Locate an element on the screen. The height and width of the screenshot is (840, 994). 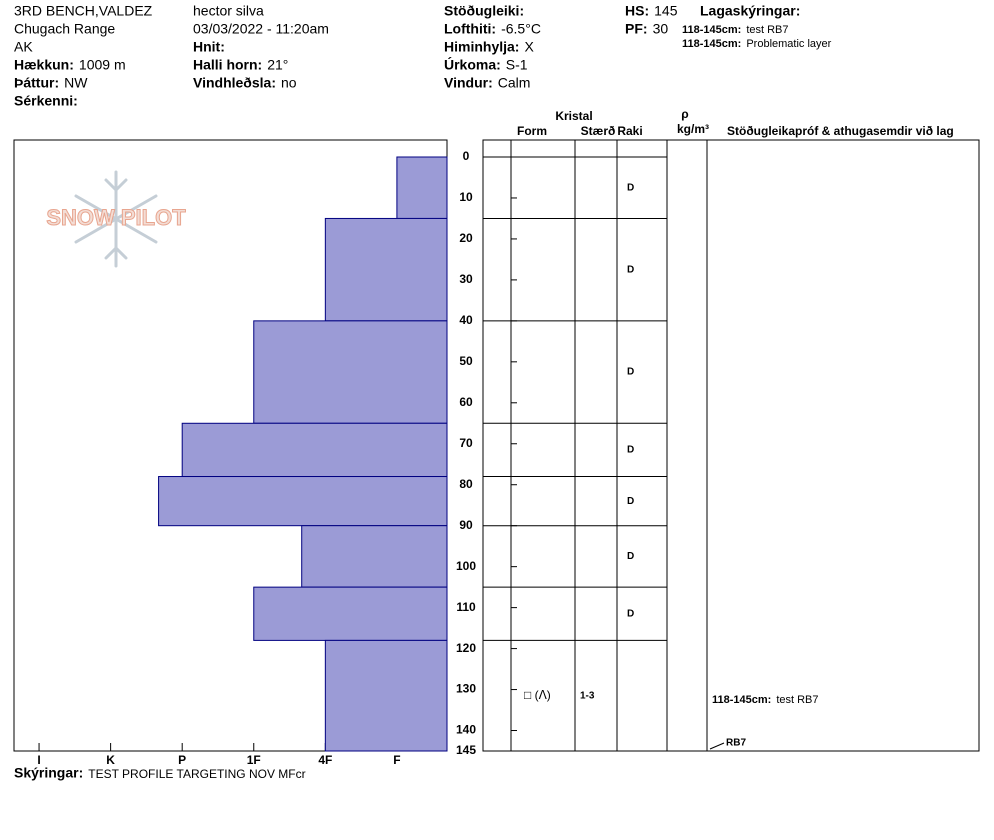
depth-label: 145 is located at coordinates (466, 750).